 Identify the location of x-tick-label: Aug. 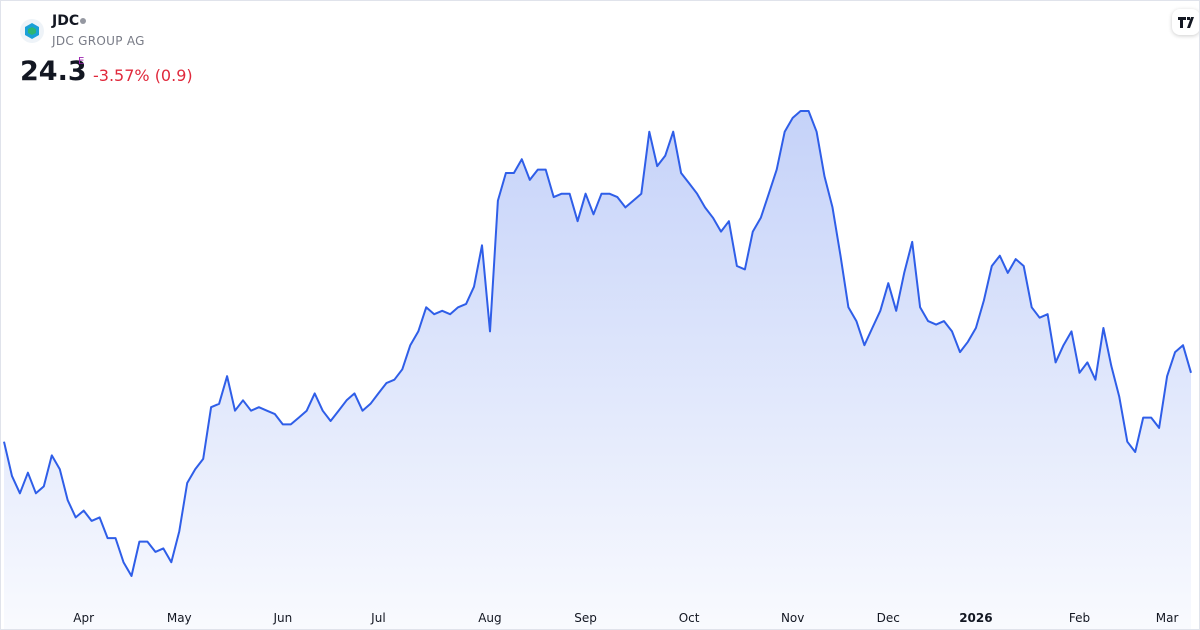
(489, 618).